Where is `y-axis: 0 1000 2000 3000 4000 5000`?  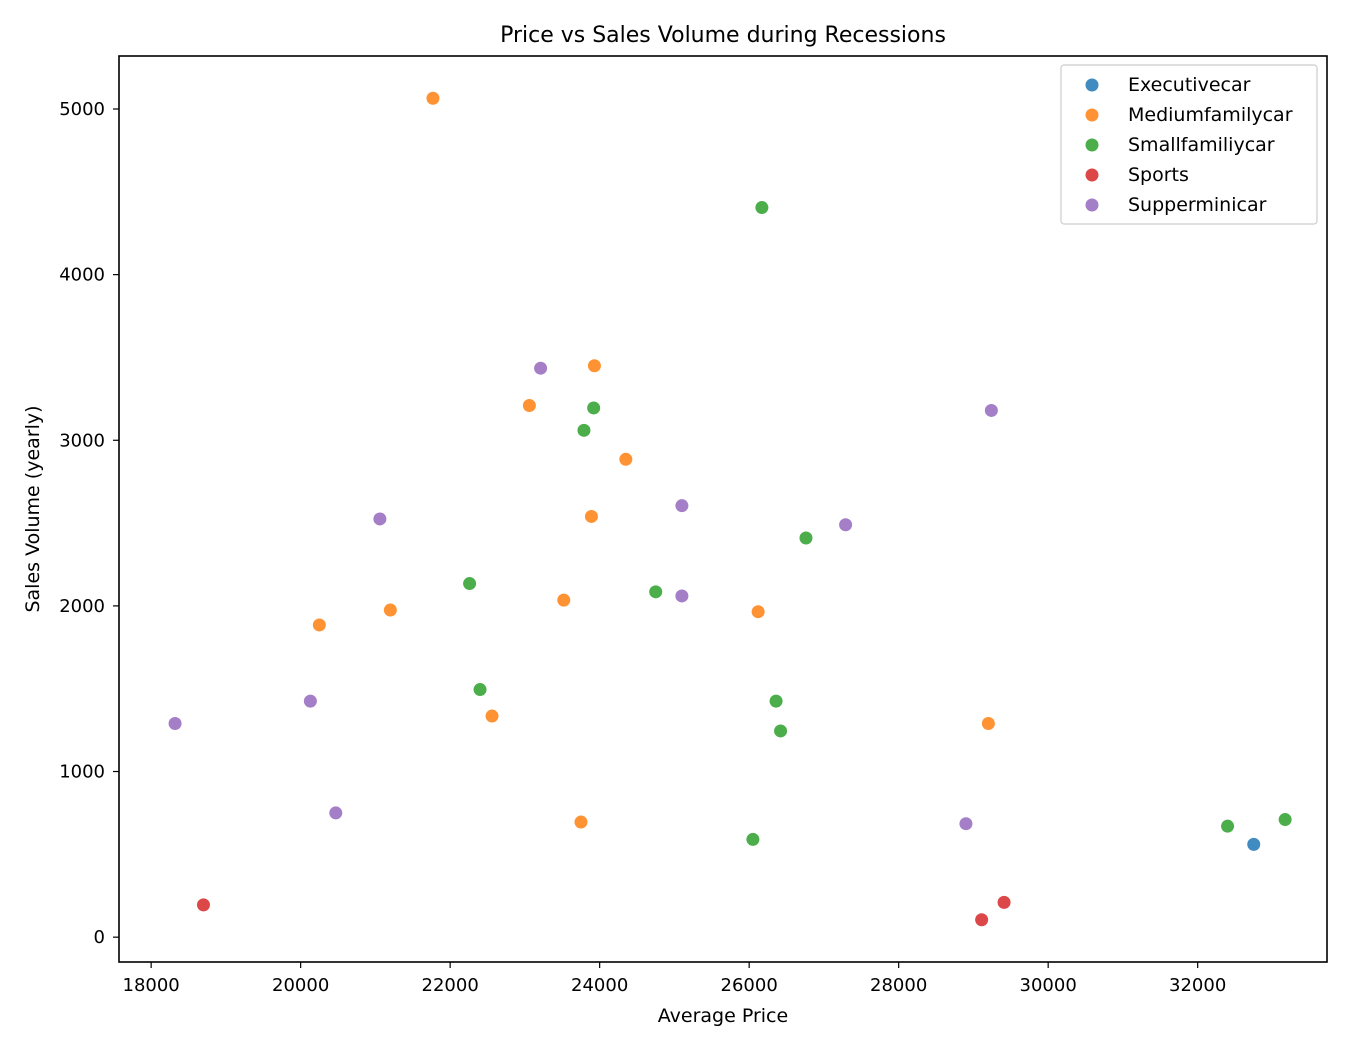
y-axis: 0 1000 2000 3000 4000 5000 is located at coordinates (89, 523).